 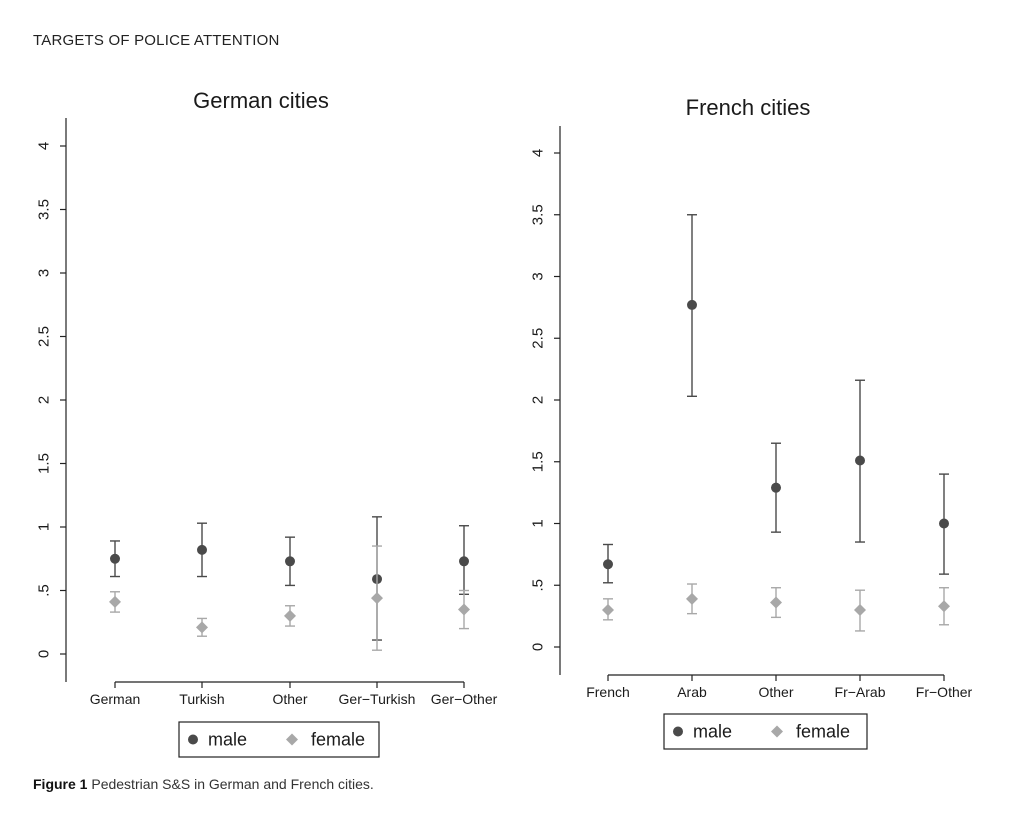 I want to click on page-header: TARGETS OF POLICE ATTENTION, so click(x=156, y=40).